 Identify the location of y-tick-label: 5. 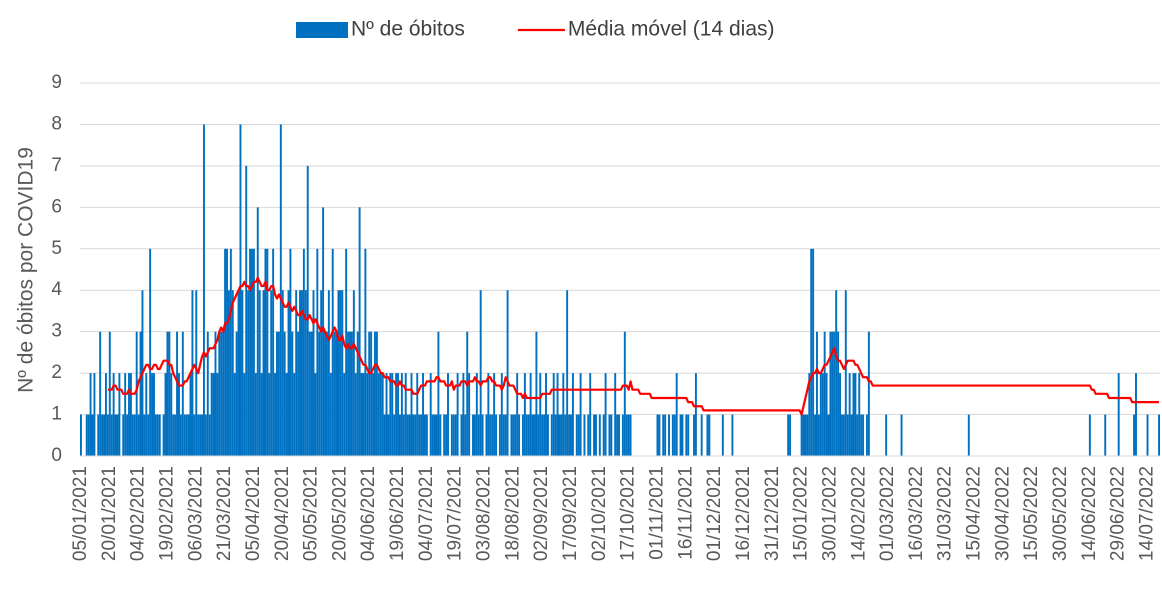
(56, 248).